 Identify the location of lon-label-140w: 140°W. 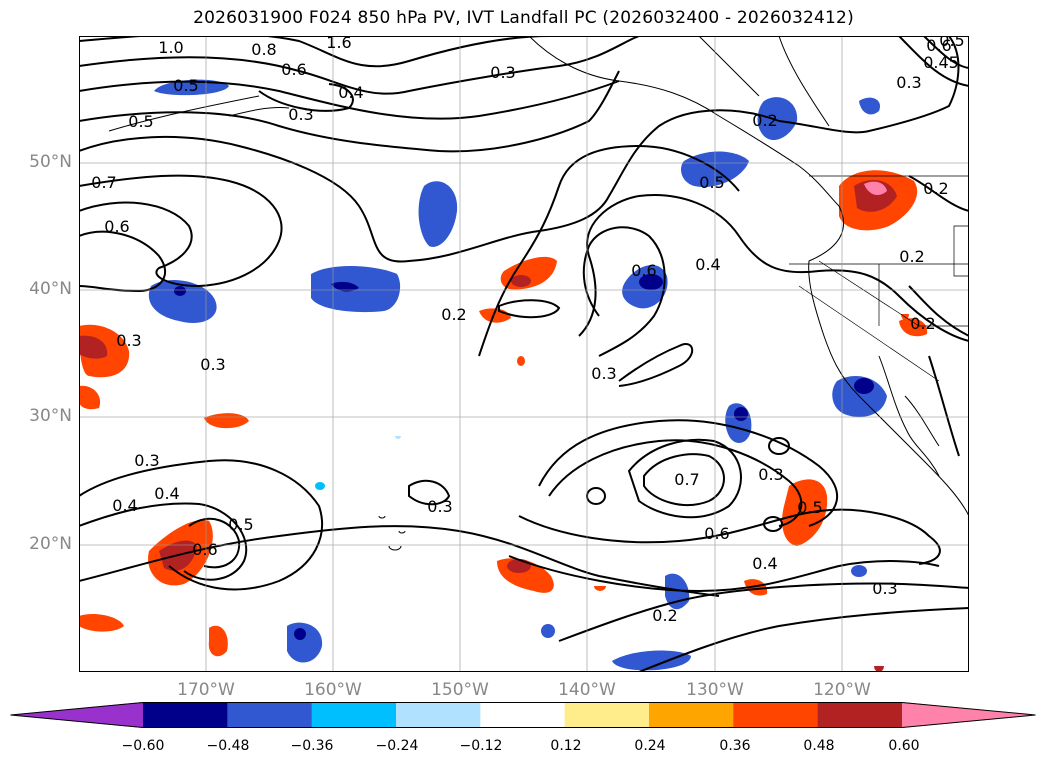
(587, 690).